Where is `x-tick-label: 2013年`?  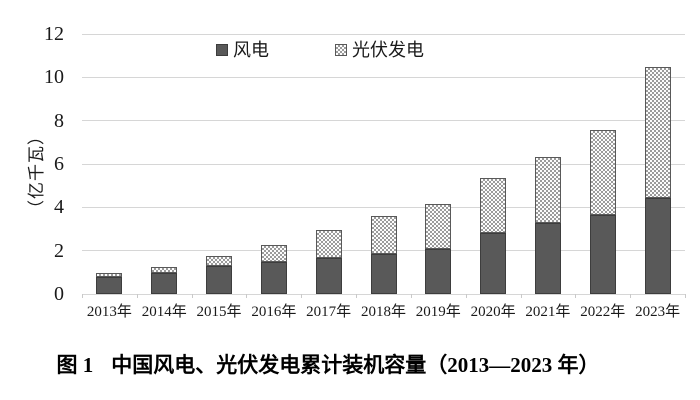 x-tick-label: 2013年 is located at coordinates (109, 312).